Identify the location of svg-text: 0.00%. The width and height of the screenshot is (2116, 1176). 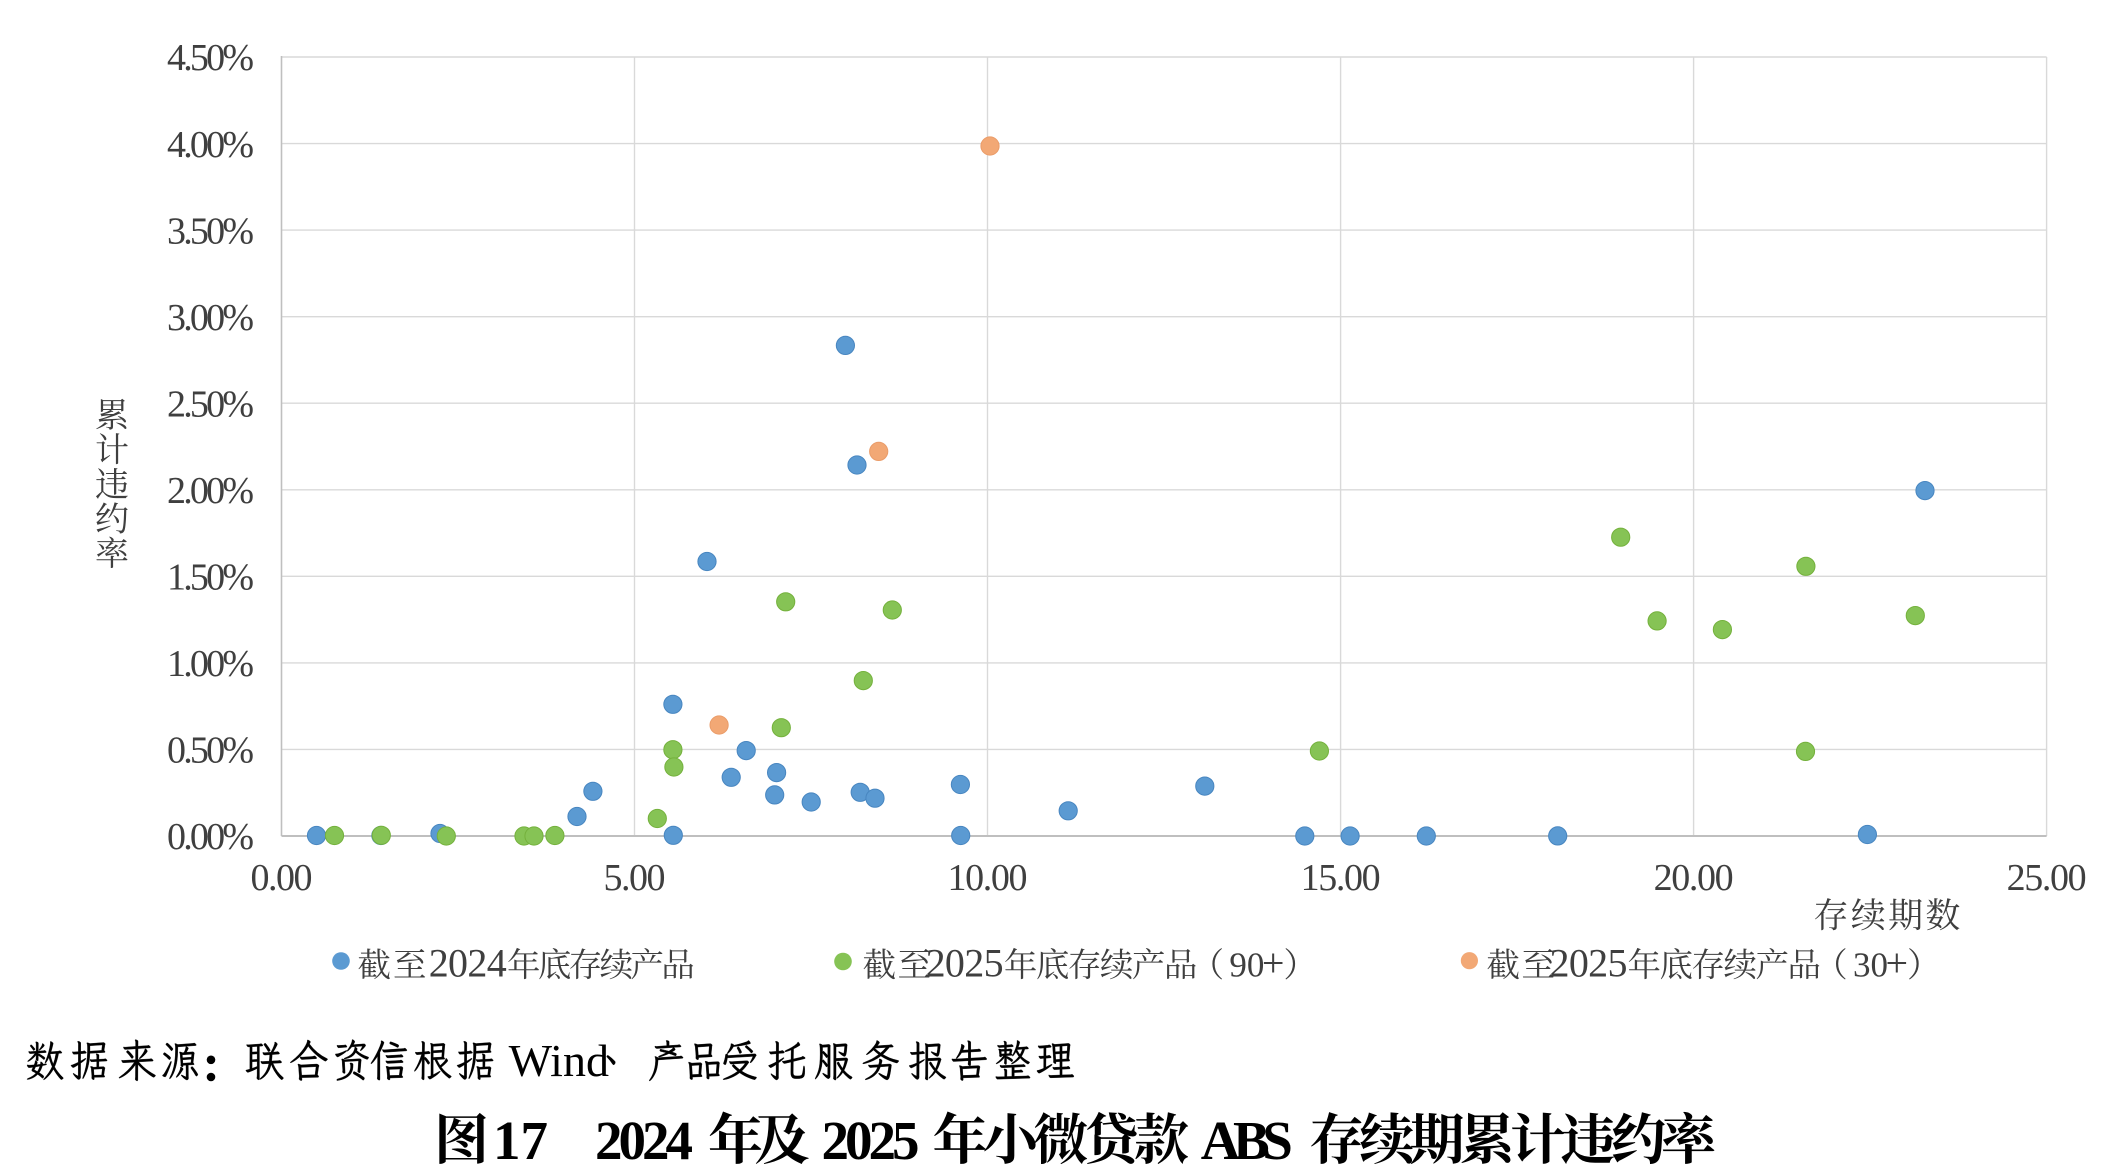
(210, 837).